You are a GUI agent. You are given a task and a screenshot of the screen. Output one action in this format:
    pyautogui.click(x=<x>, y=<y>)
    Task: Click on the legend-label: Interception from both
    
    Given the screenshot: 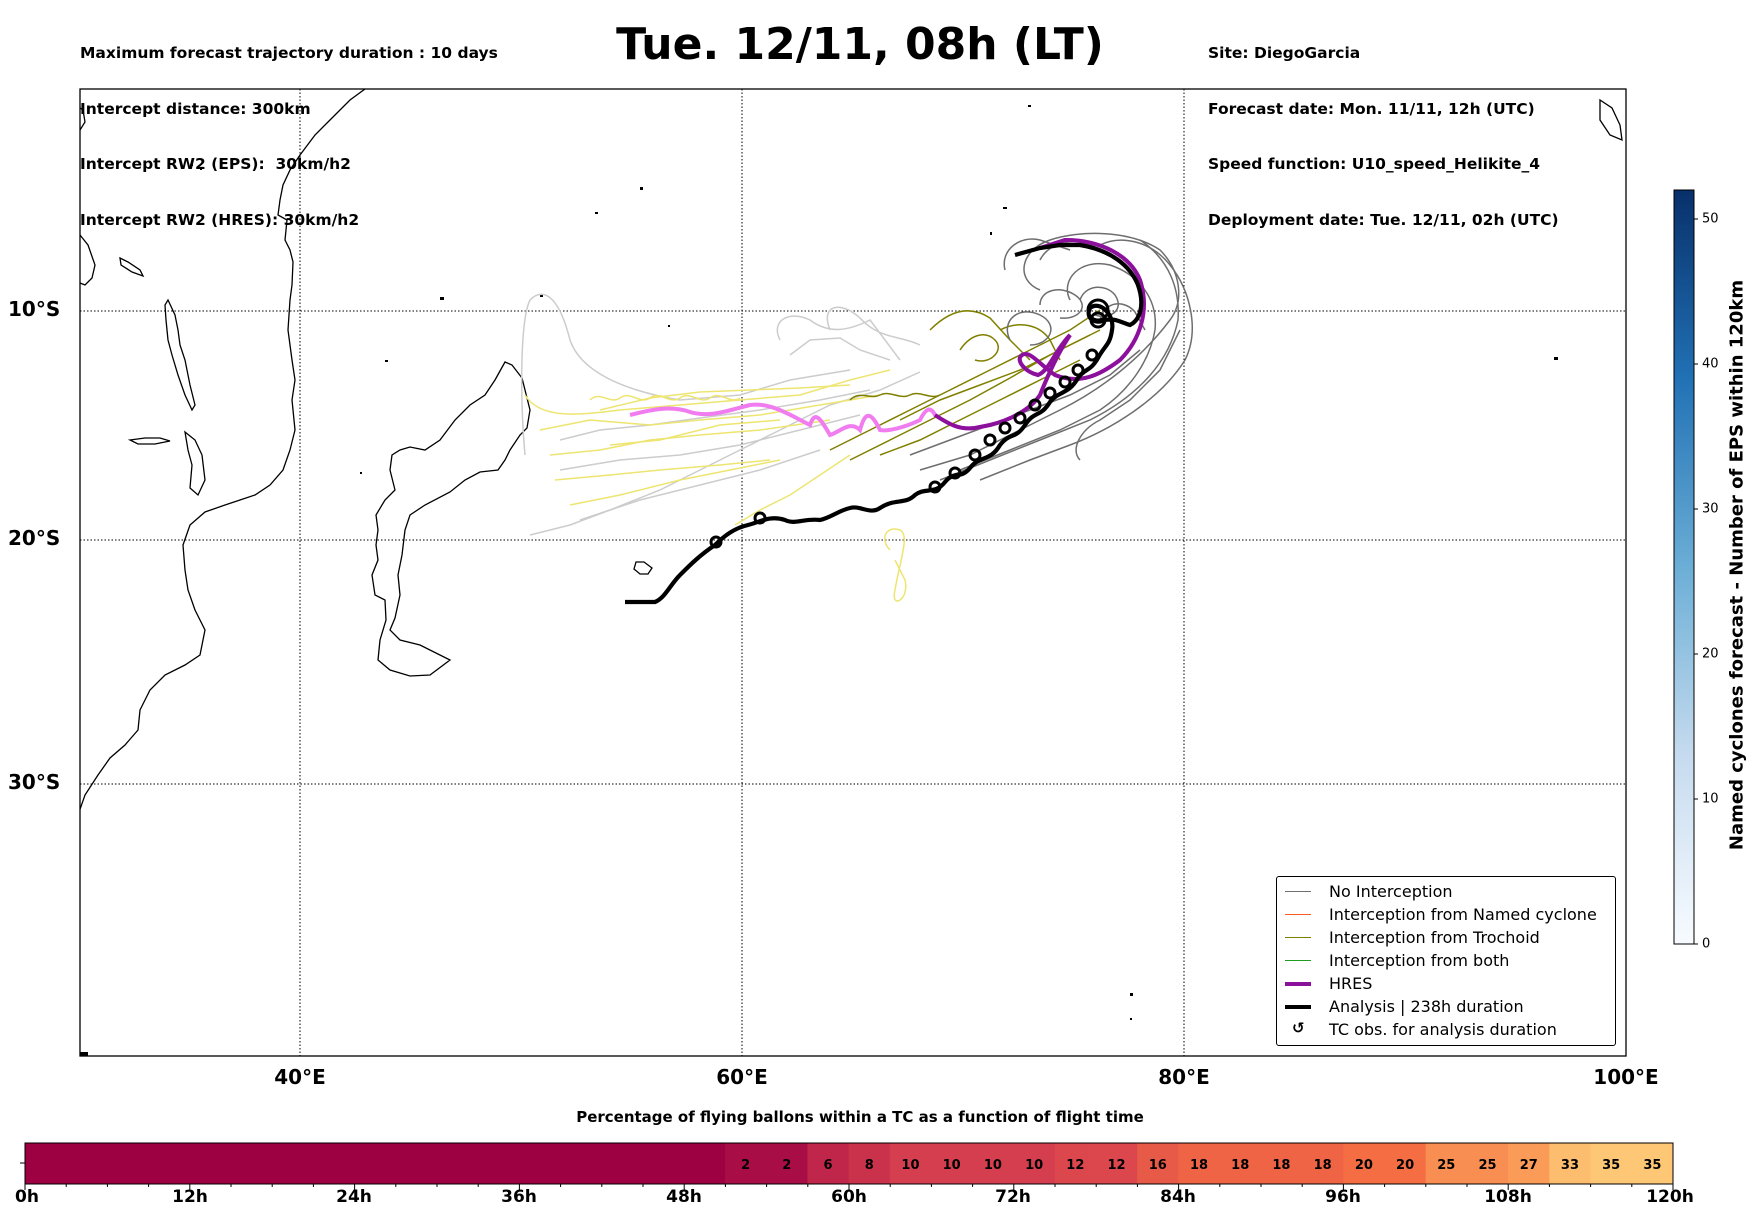 What is the action you would take?
    pyautogui.click(x=1419, y=960)
    